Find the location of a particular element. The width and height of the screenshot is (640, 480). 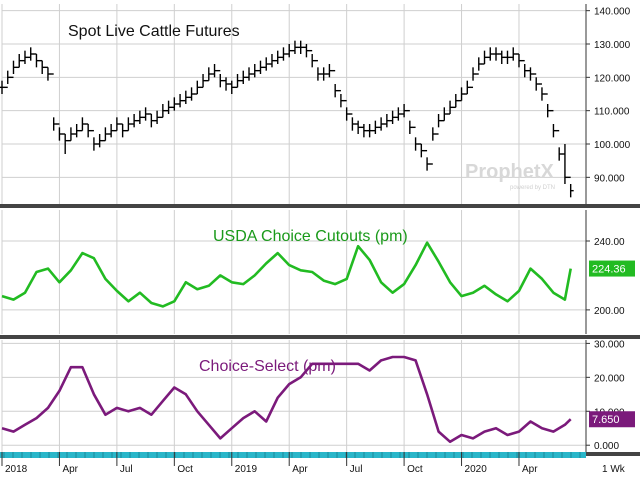

panel-divider is located at coordinates (320, 206).